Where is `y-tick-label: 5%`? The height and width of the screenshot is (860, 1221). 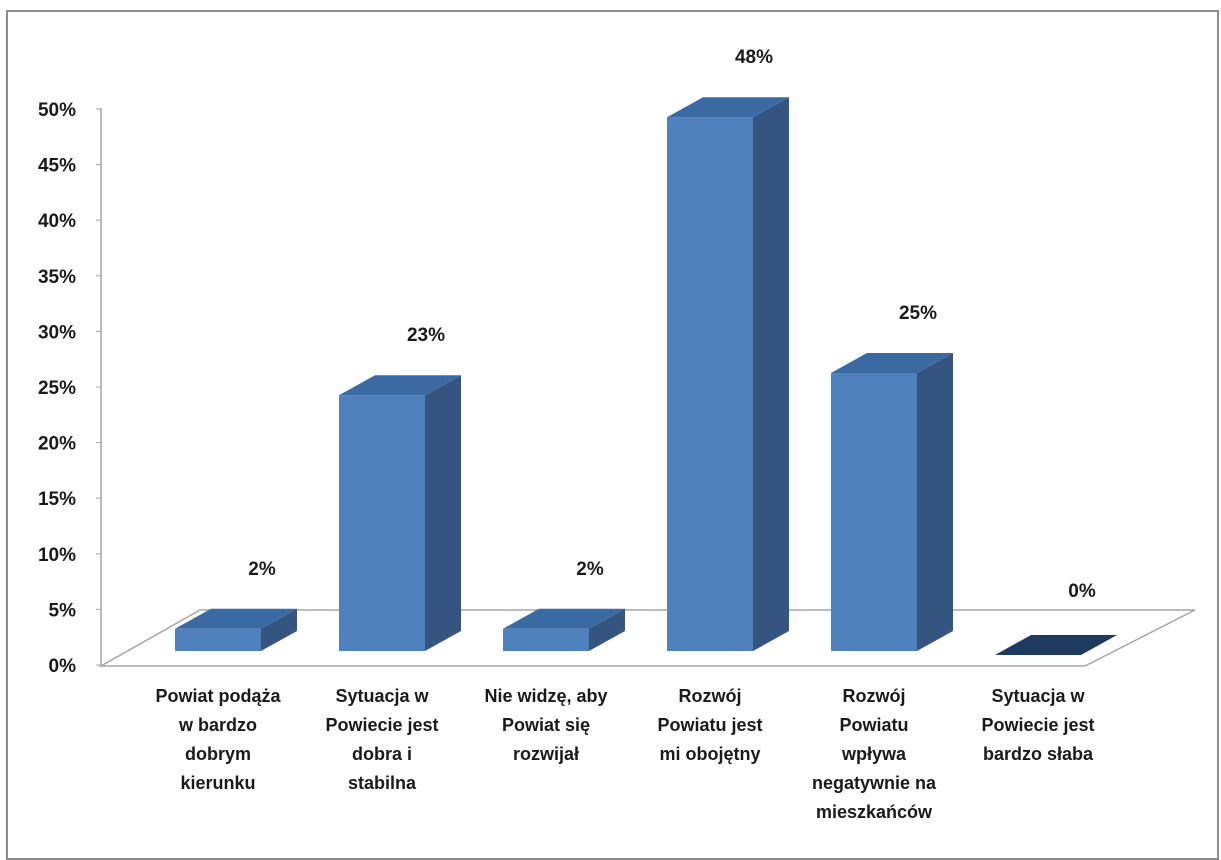
y-tick-label: 5% is located at coordinates (63, 610).